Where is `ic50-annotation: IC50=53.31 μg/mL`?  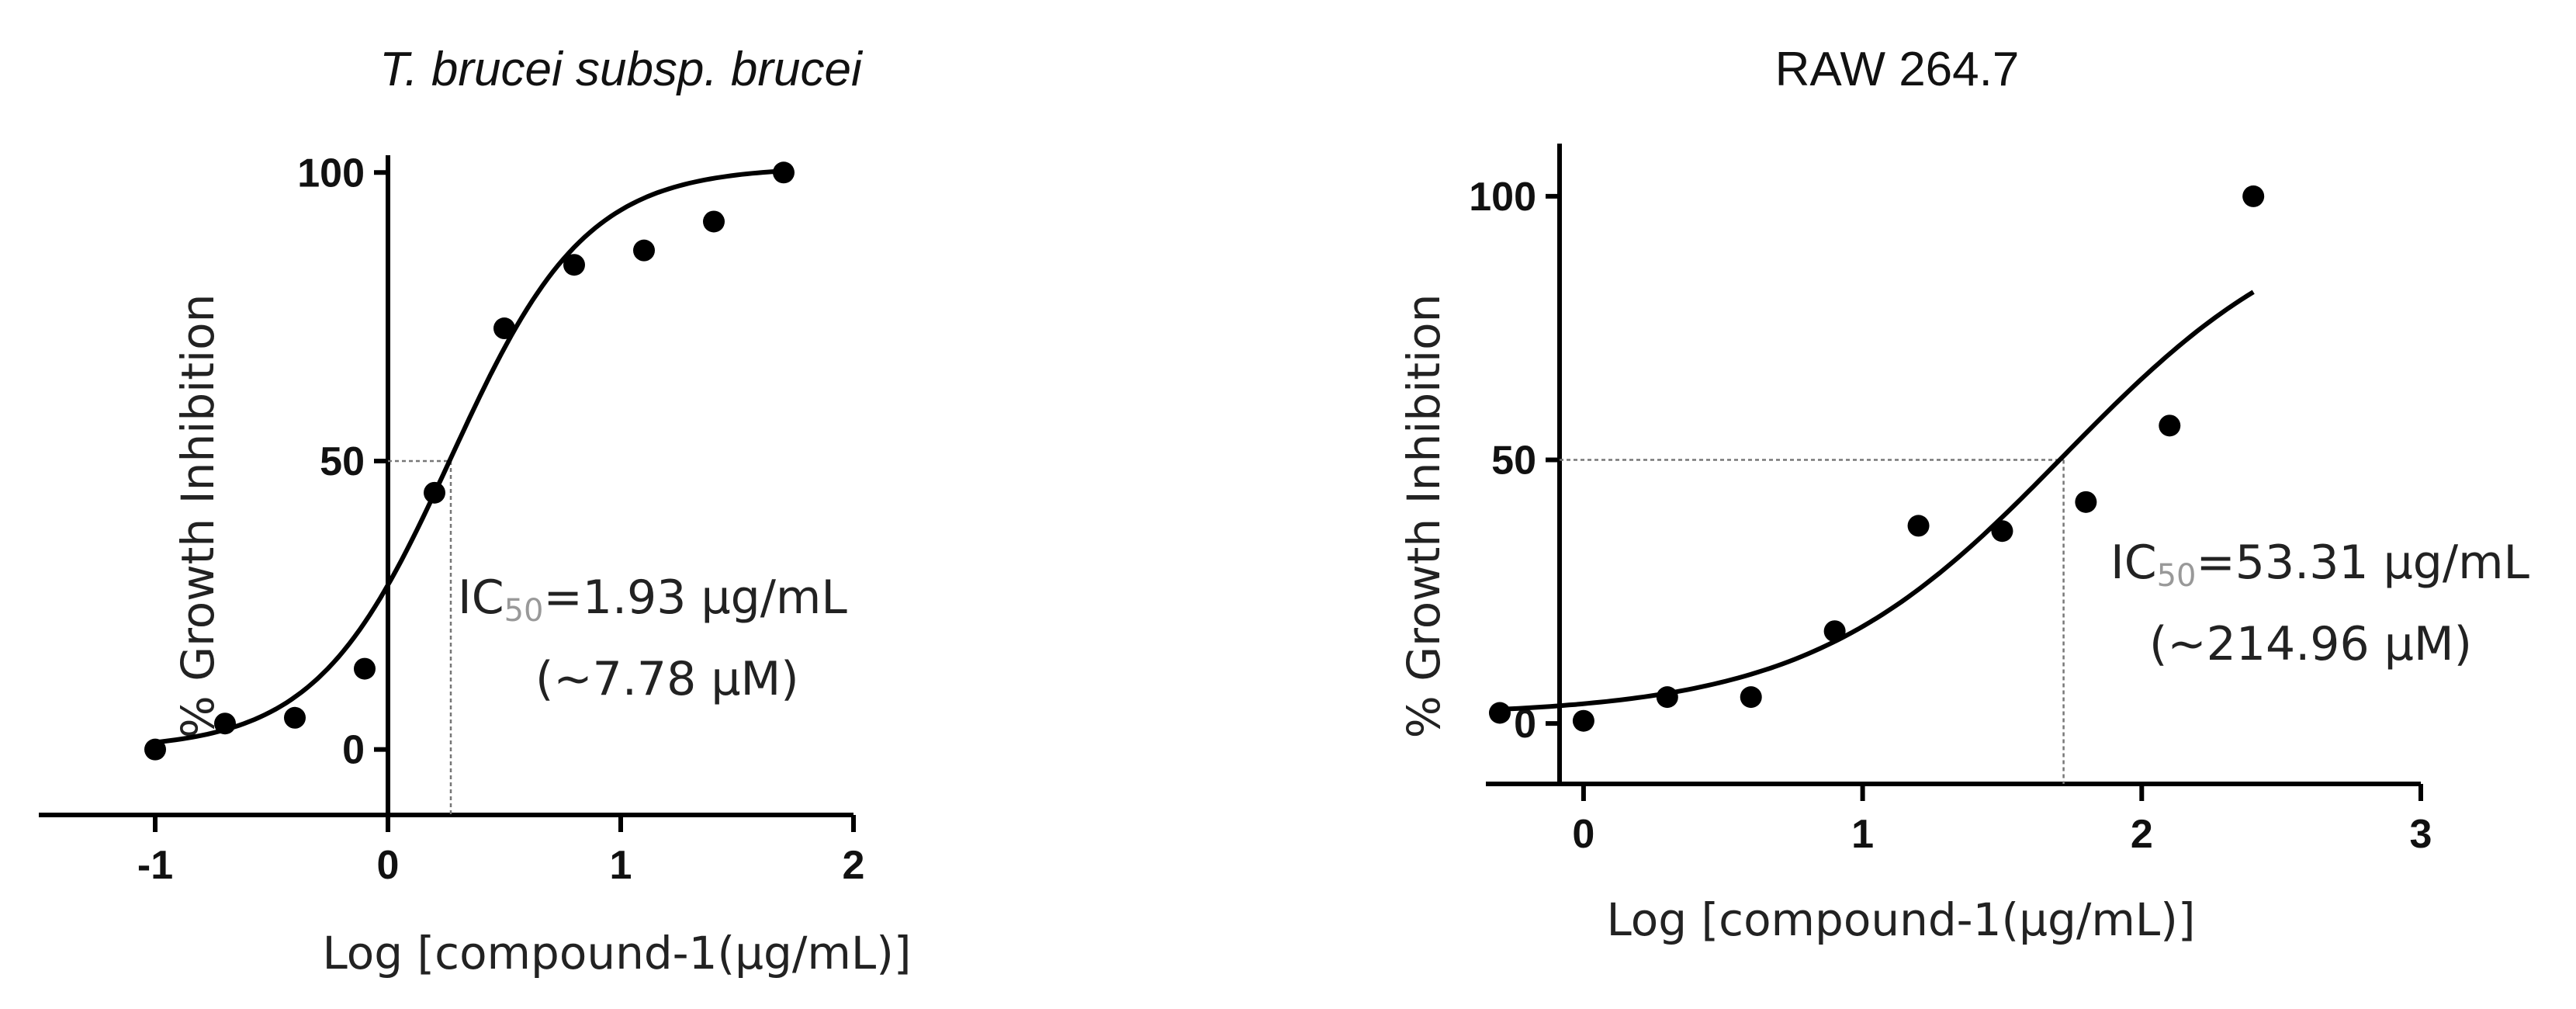 ic50-annotation: IC50=53.31 μg/mL is located at coordinates (2320, 565).